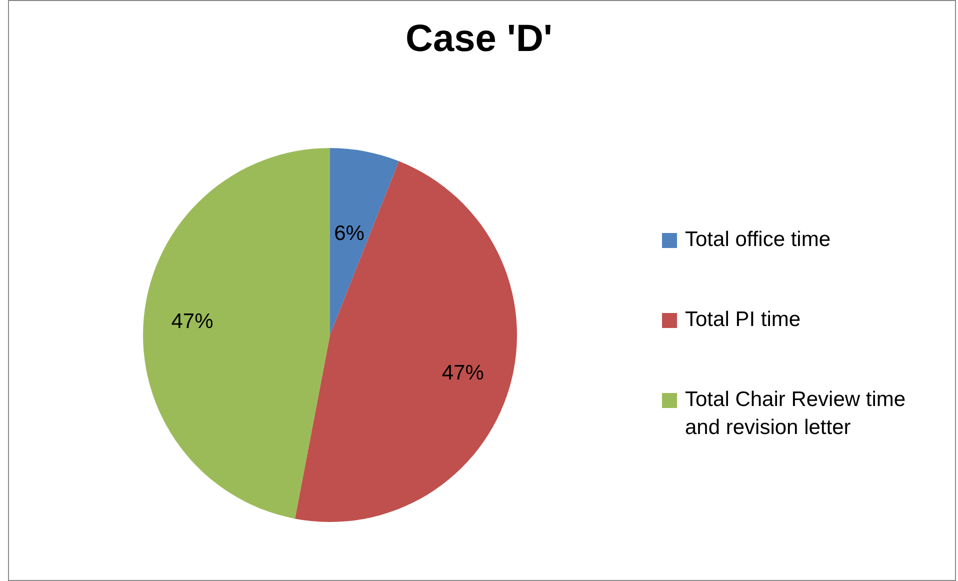 The image size is (958, 581). Describe the element at coordinates (479, 39) in the screenshot. I see `chart-title: Case 'D'` at that location.